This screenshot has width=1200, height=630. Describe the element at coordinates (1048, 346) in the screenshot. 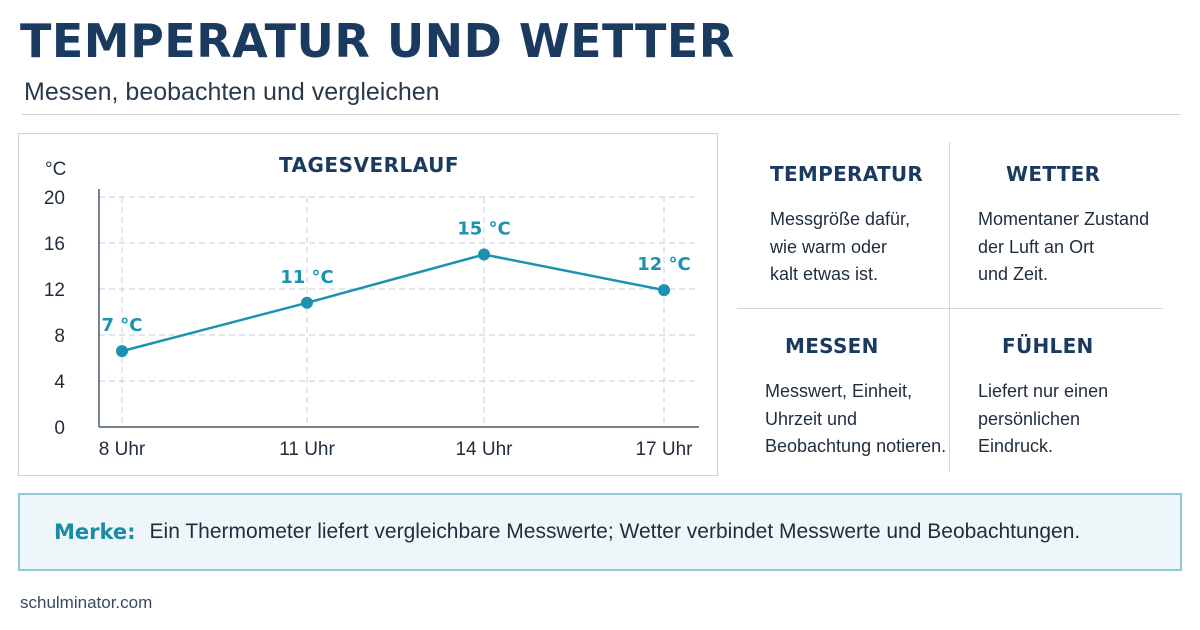

I see `info-card-heading: FÜHLEN` at that location.